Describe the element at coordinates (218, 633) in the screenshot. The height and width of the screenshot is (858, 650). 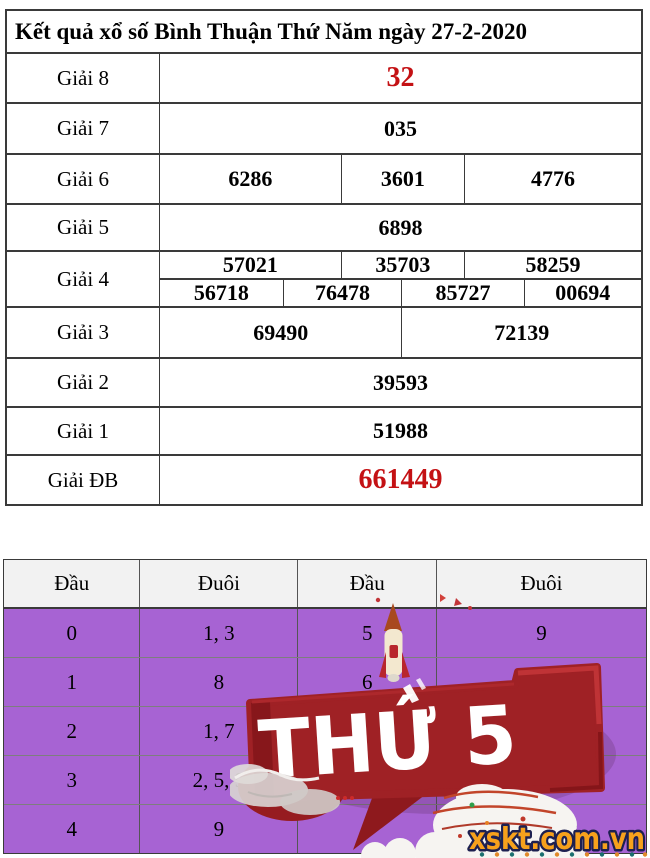
I see `tail-value: 1, 3` at that location.